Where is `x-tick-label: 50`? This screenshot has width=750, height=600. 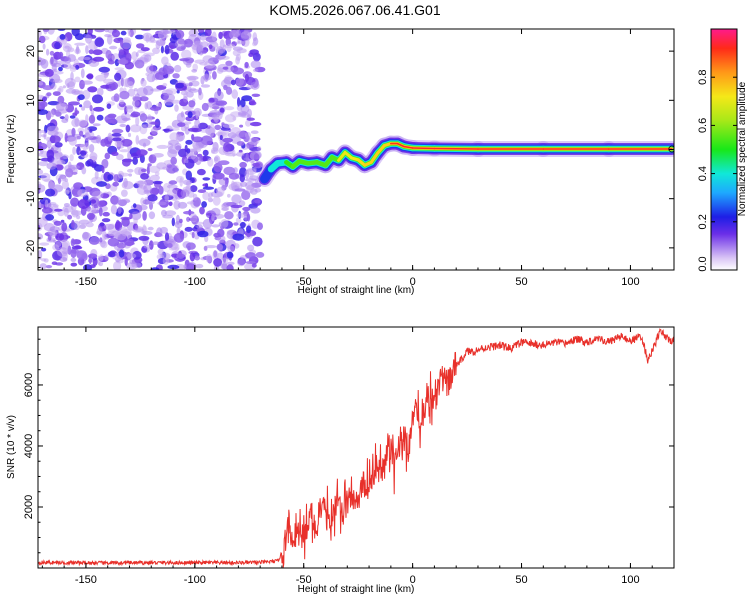
x-tick-label: 50 is located at coordinates (521, 282).